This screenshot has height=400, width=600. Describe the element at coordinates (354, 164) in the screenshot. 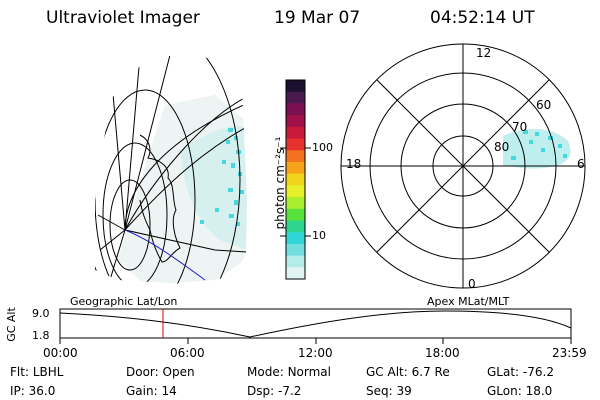

I see `polar-label-18: 18` at that location.